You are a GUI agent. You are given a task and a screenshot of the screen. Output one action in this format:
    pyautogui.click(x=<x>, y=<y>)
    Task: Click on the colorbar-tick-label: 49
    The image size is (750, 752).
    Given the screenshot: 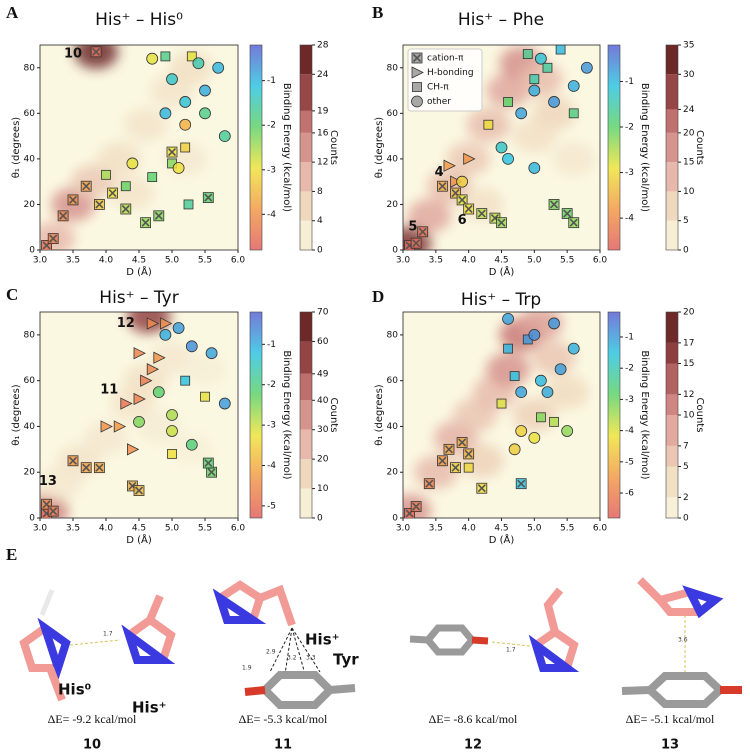 What is the action you would take?
    pyautogui.click(x=323, y=374)
    